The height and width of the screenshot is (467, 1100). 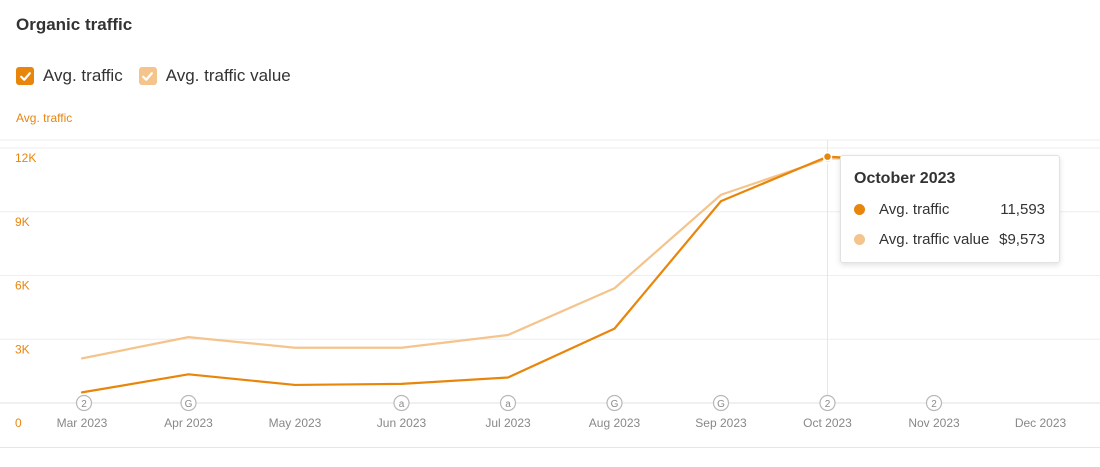 I want to click on tooltip-value: 11,593, so click(x=1022, y=209).